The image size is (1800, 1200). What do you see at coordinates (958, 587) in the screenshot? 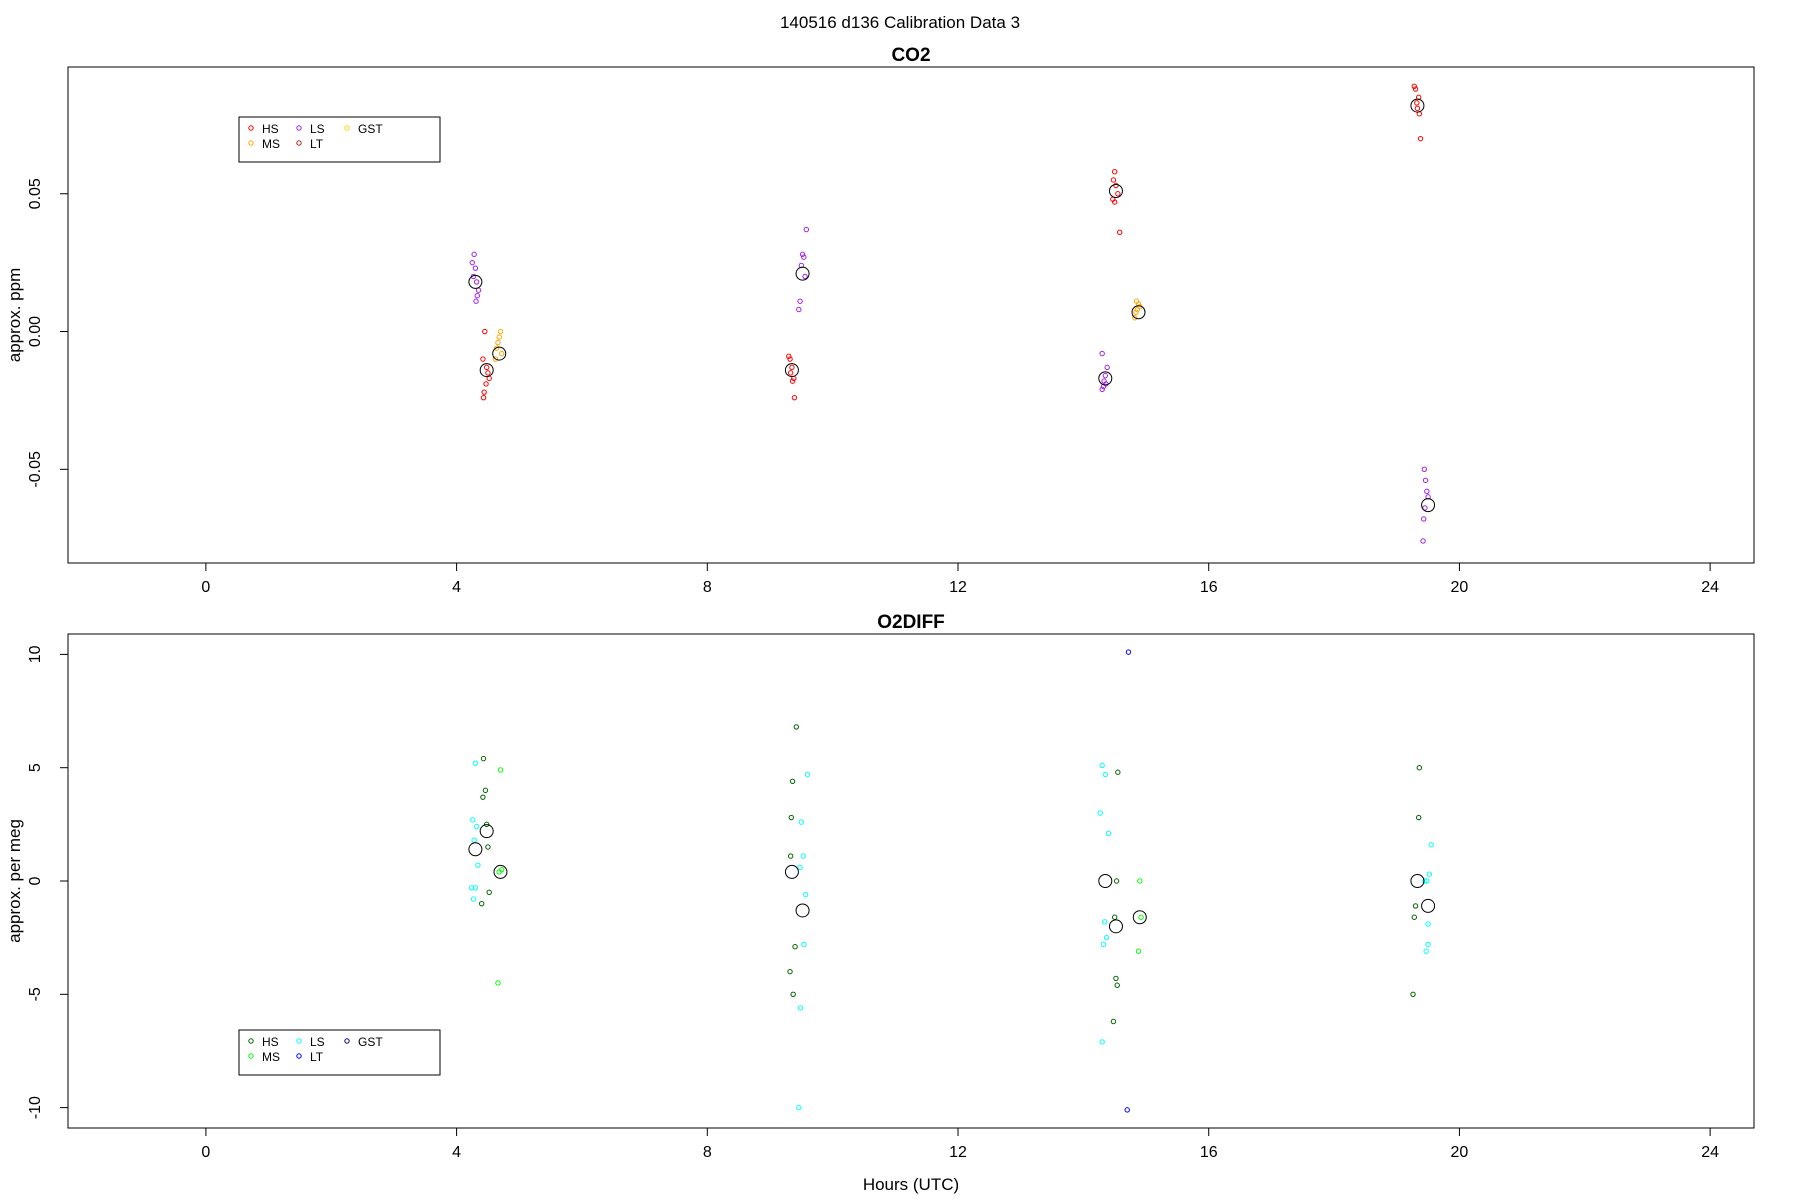
I see `x-tick-label: 12` at bounding box center [958, 587].